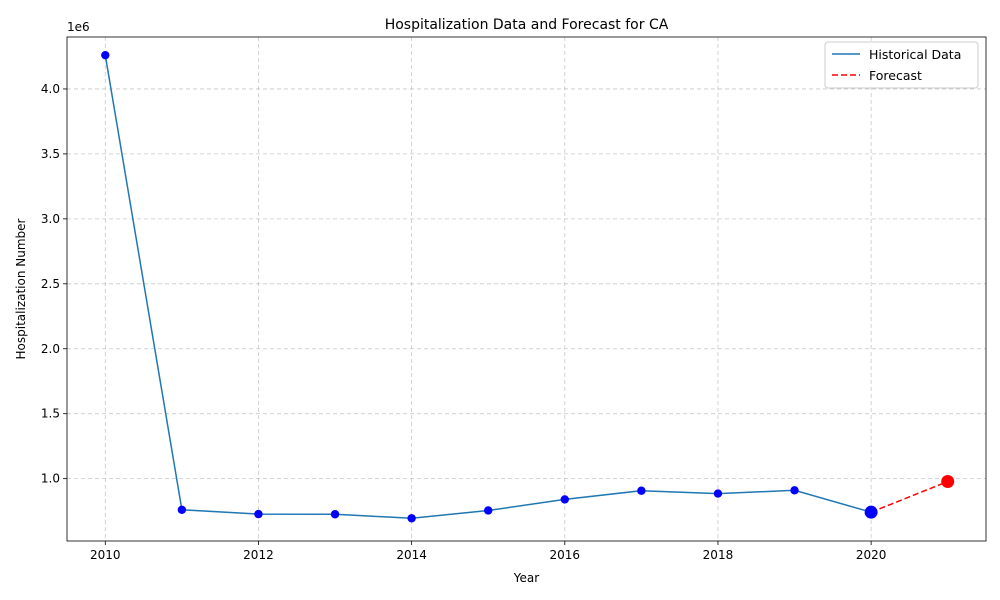  What do you see at coordinates (258, 555) in the screenshot?
I see `x-tick-label: 2012` at bounding box center [258, 555].